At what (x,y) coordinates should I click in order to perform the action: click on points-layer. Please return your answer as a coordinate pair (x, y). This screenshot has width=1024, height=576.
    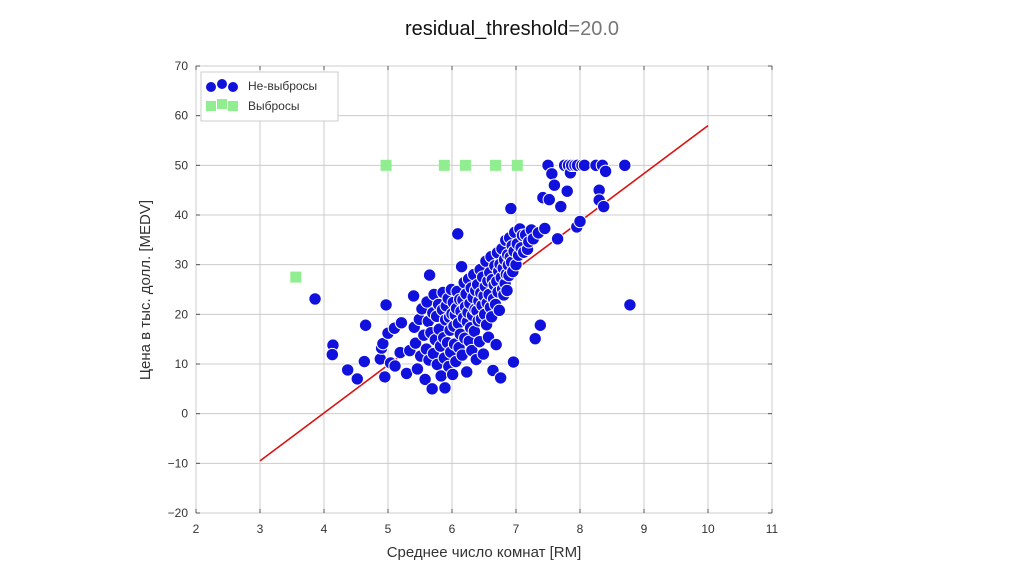
    Looking at the image, I should click on (463, 277).